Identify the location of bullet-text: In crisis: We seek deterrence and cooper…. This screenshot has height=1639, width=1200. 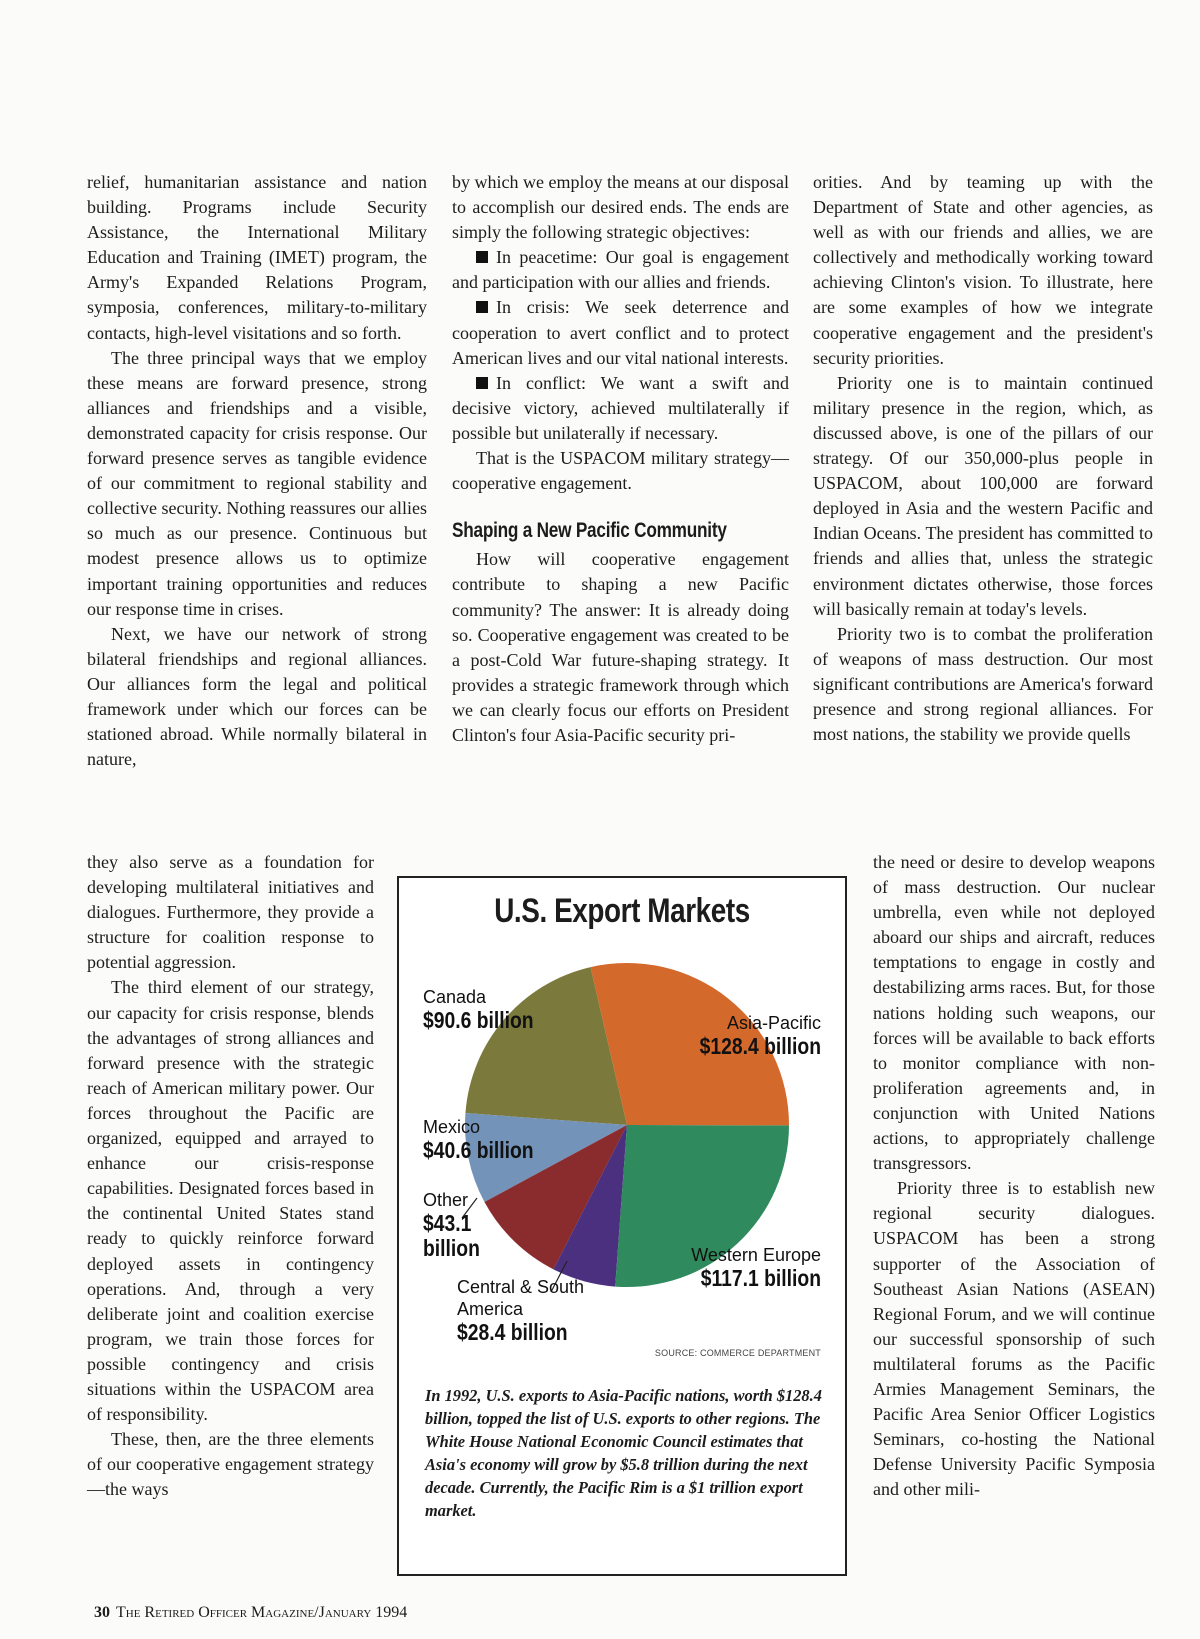
(620, 332).